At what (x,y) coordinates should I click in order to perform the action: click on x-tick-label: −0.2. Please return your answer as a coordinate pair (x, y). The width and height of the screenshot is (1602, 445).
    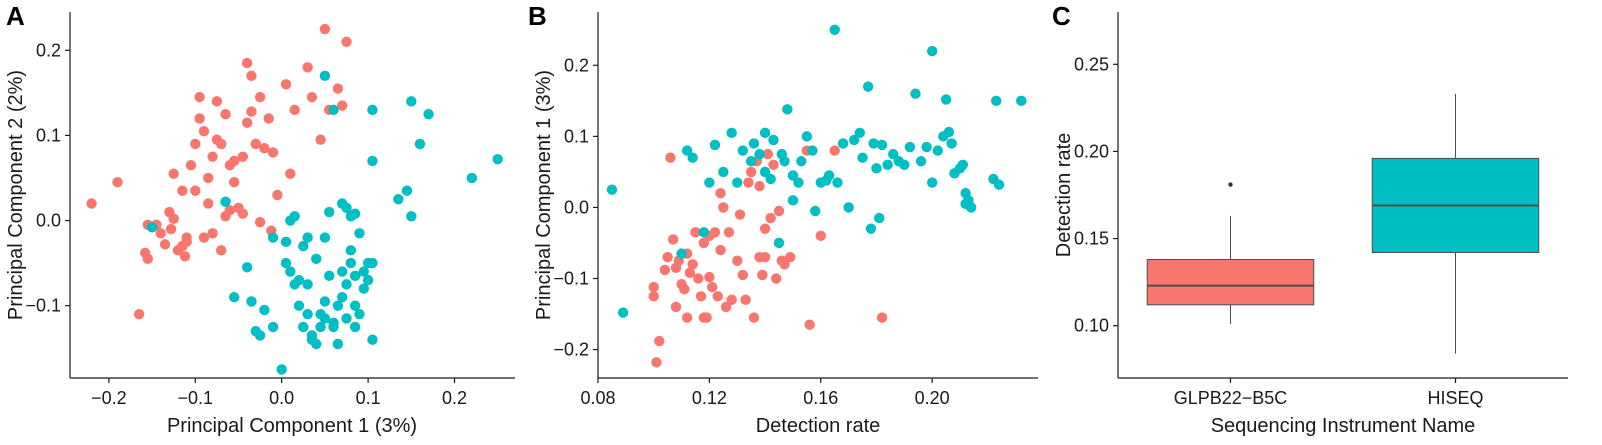
    Looking at the image, I should click on (109, 398).